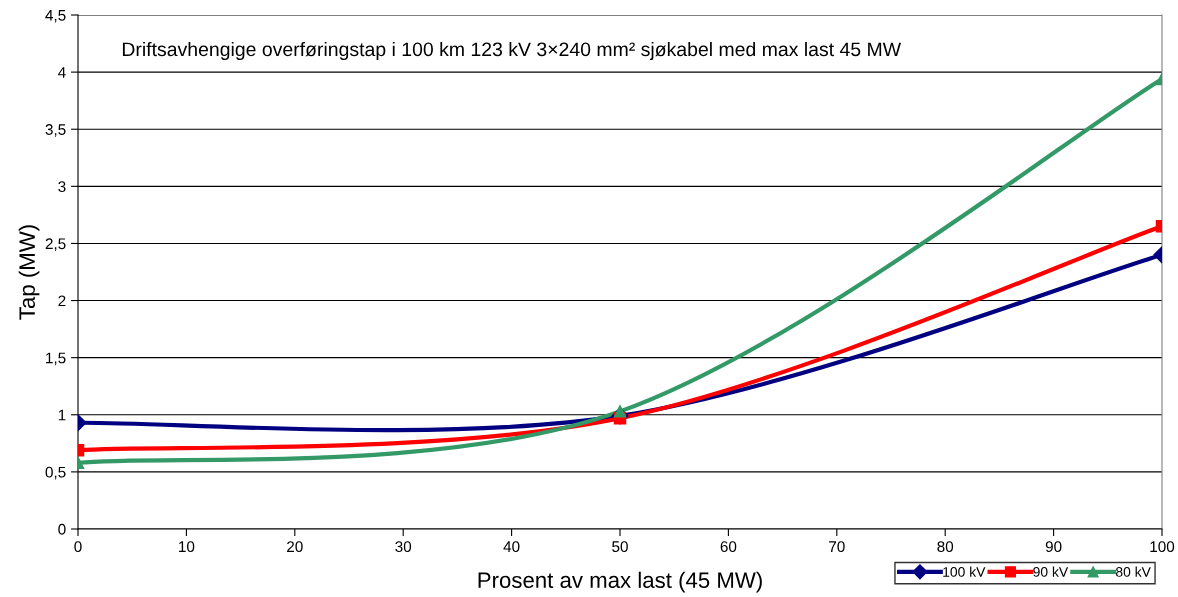  Describe the element at coordinates (837, 547) in the screenshot. I see `x-tick-label: 70` at that location.